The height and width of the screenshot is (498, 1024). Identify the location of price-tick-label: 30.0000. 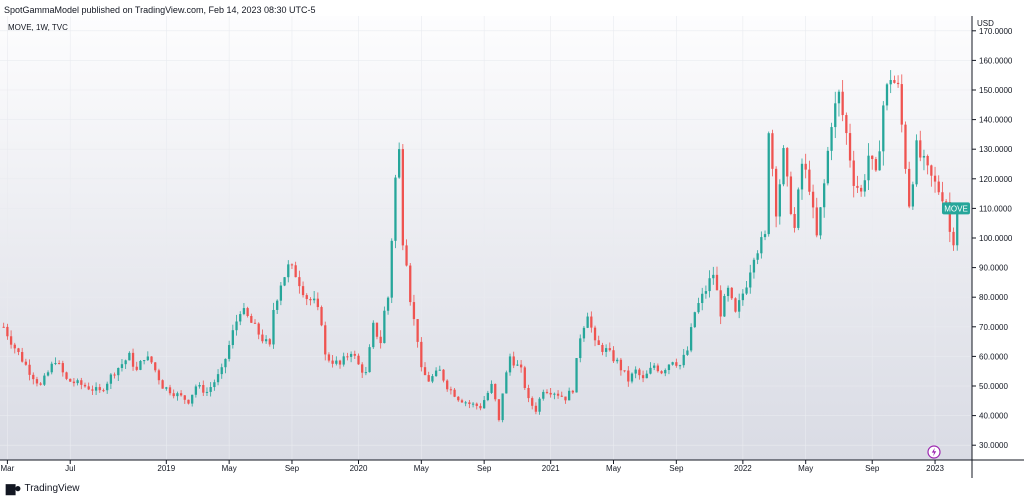
(993, 445).